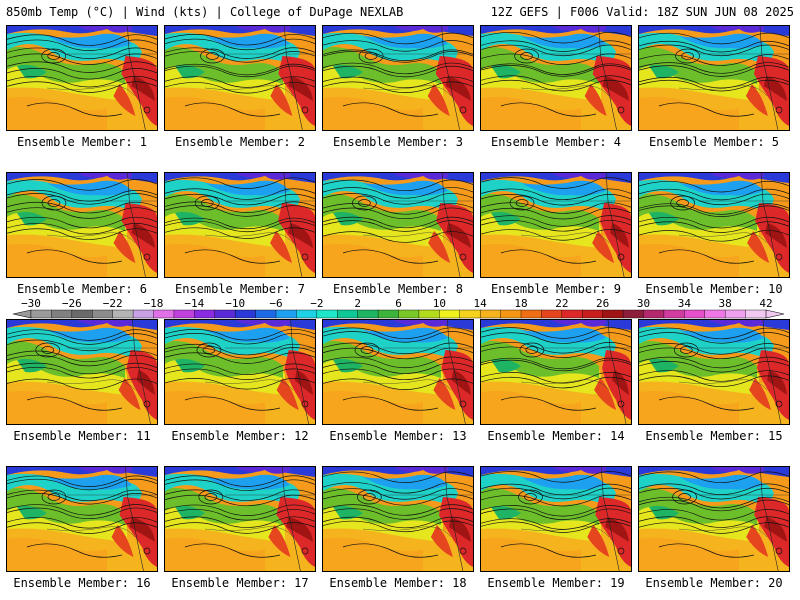  What do you see at coordinates (235, 304) in the screenshot?
I see `colorbar-tick-label: −10` at bounding box center [235, 304].